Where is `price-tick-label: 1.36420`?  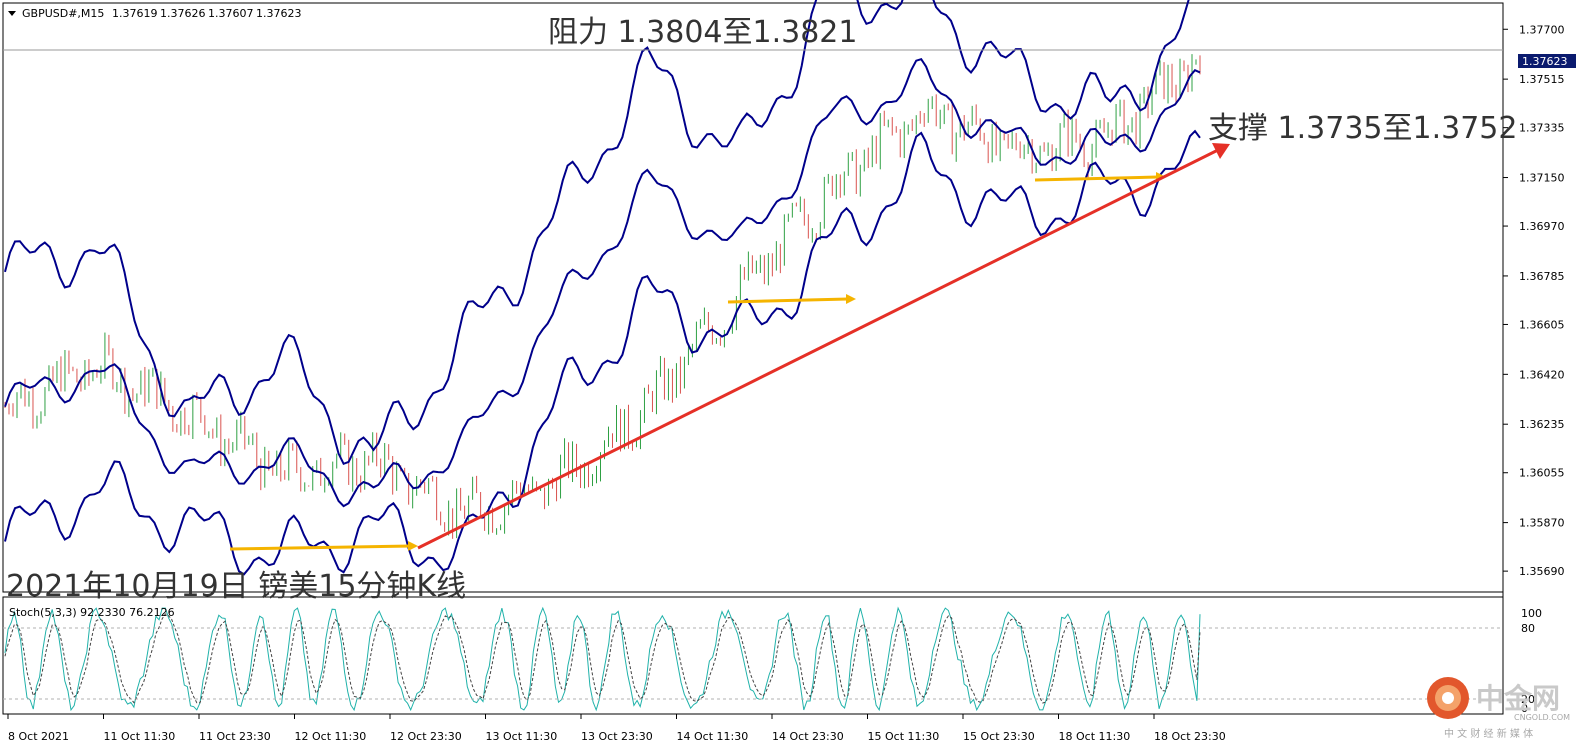 price-tick-label: 1.36420 is located at coordinates (1542, 374).